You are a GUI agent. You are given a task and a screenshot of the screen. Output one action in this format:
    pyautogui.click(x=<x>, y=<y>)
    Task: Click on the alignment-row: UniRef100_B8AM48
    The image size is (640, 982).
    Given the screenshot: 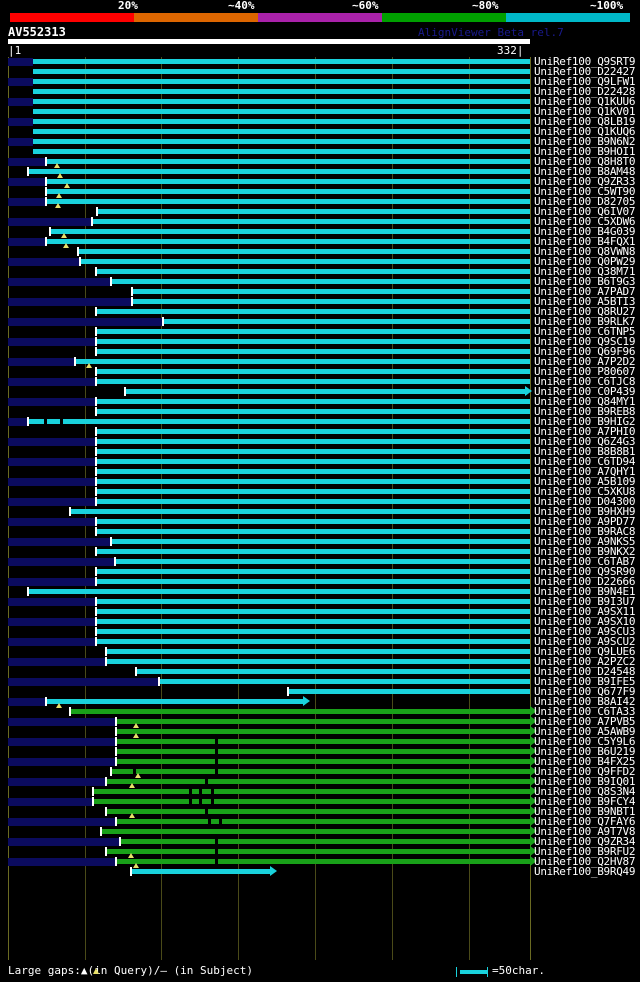 What is the action you would take?
    pyautogui.click(x=320, y=171)
    